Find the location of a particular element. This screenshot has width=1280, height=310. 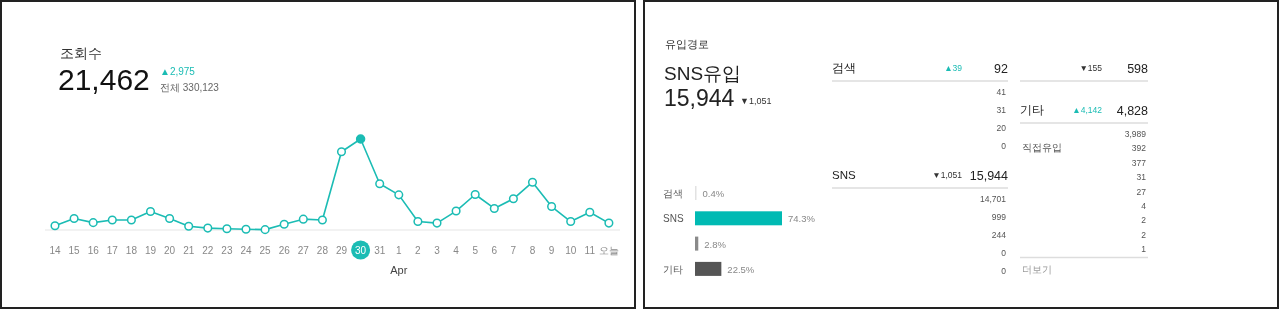

data-label: 20 is located at coordinates (1001, 128).